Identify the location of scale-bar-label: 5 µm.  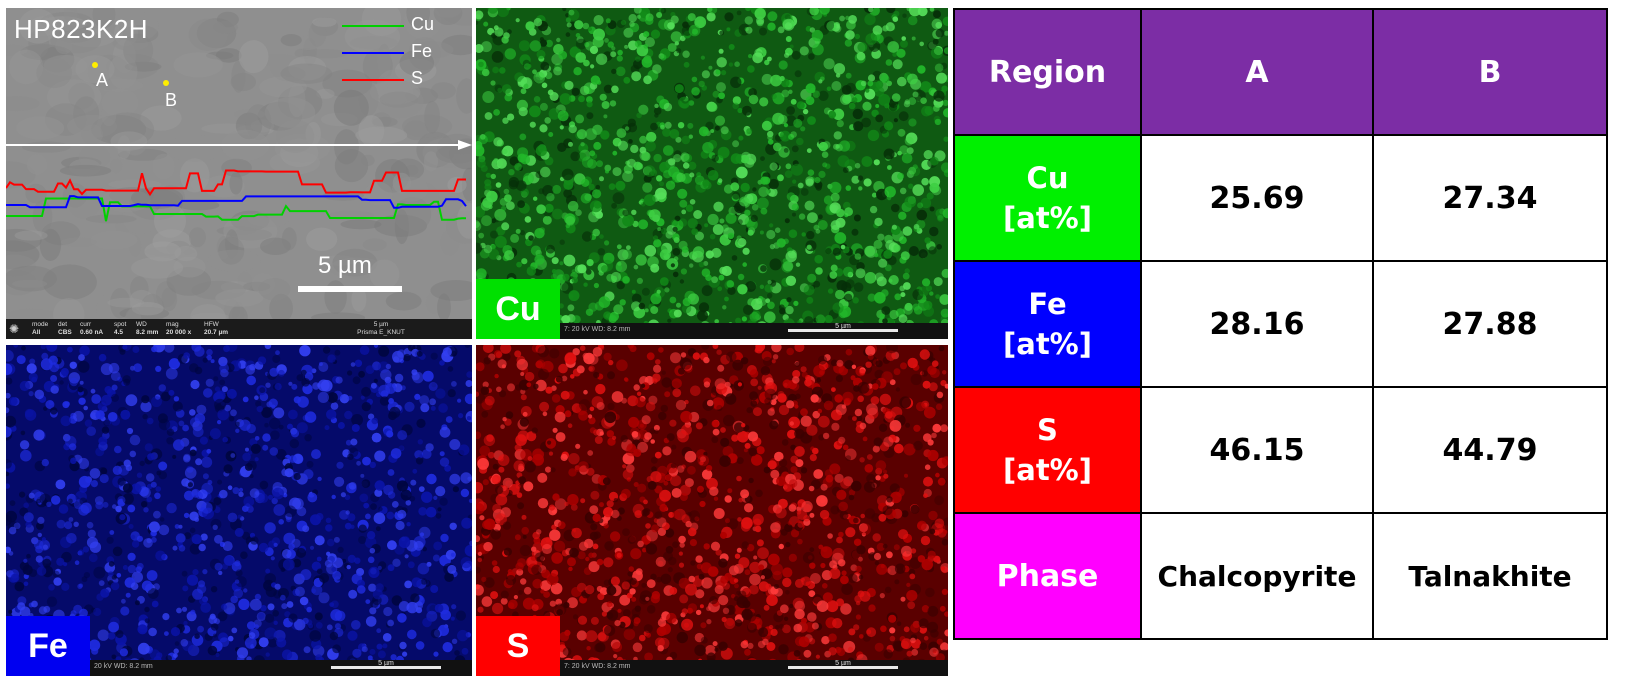
(345, 265).